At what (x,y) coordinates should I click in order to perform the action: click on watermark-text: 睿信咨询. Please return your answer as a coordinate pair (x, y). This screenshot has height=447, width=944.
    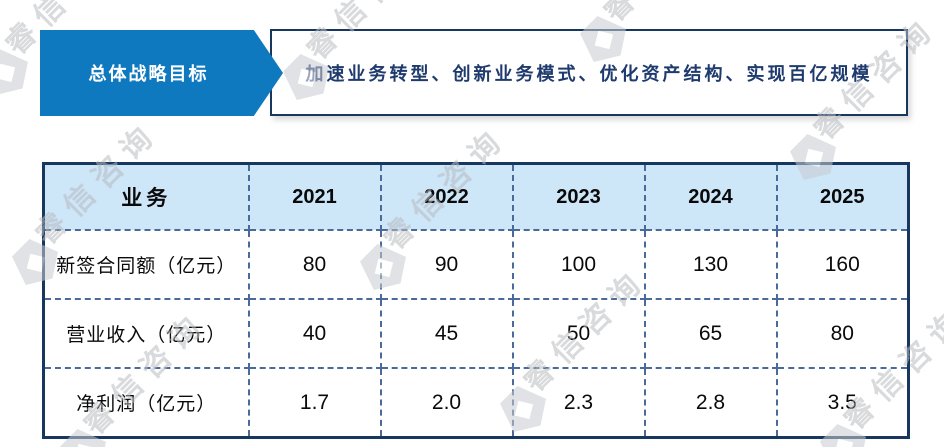
    Looking at the image, I should click on (663, 15).